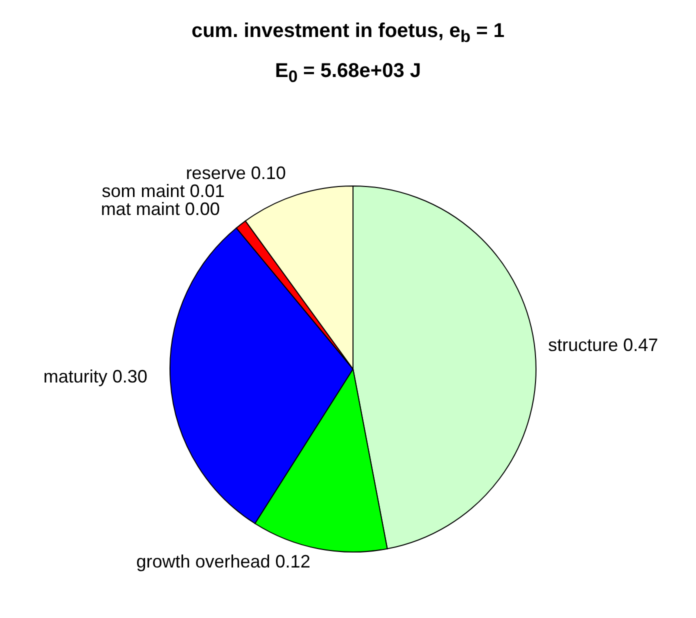  Describe the element at coordinates (95, 376) in the screenshot. I see `slice-label: maturity 0.30` at that location.